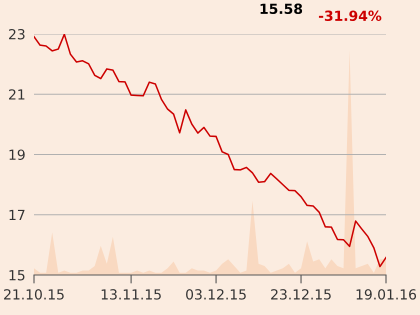  Describe the element at coordinates (17, 34) in the screenshot. I see `y-tick-label: 23` at that location.